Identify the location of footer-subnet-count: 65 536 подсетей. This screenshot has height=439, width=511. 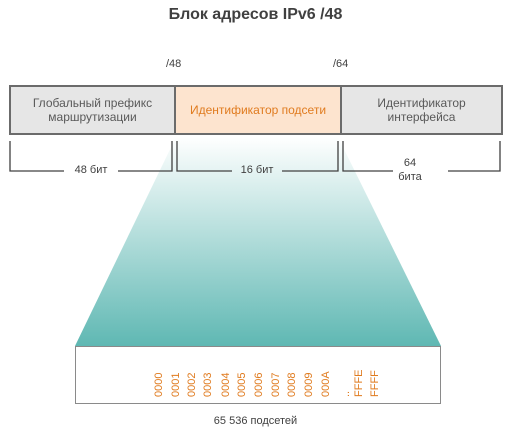
(255, 421).